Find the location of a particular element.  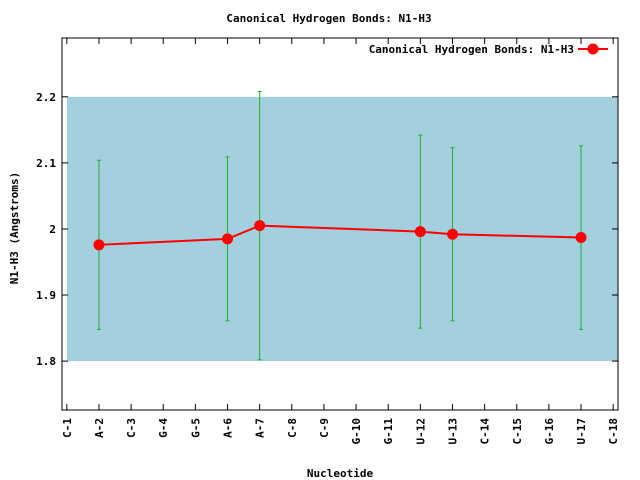

x-tick-label: A-6 is located at coordinates (228, 428).